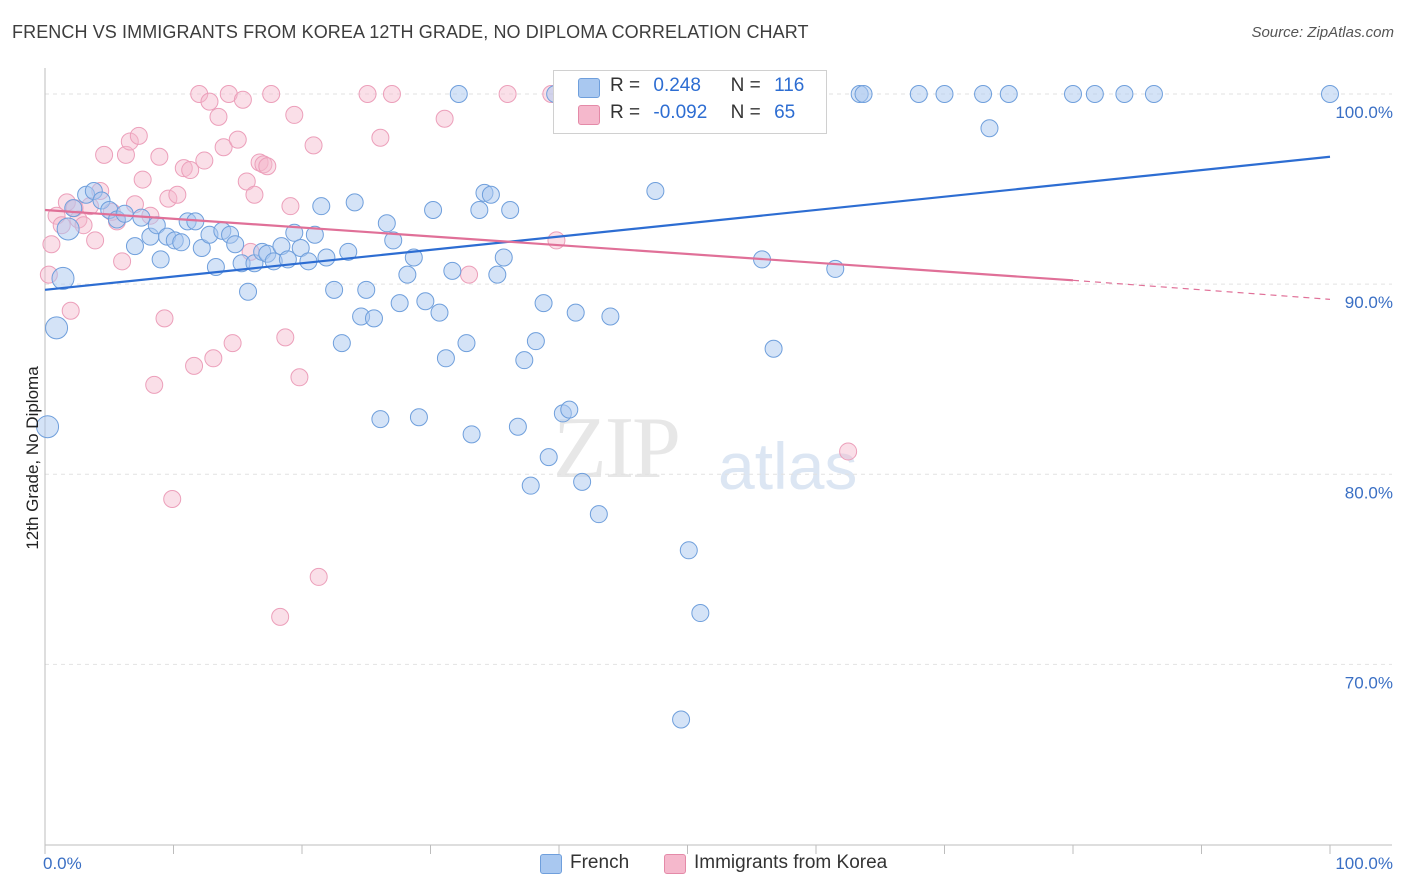  Describe the element at coordinates (589, 88) in the screenshot. I see `french-swatch` at that location.